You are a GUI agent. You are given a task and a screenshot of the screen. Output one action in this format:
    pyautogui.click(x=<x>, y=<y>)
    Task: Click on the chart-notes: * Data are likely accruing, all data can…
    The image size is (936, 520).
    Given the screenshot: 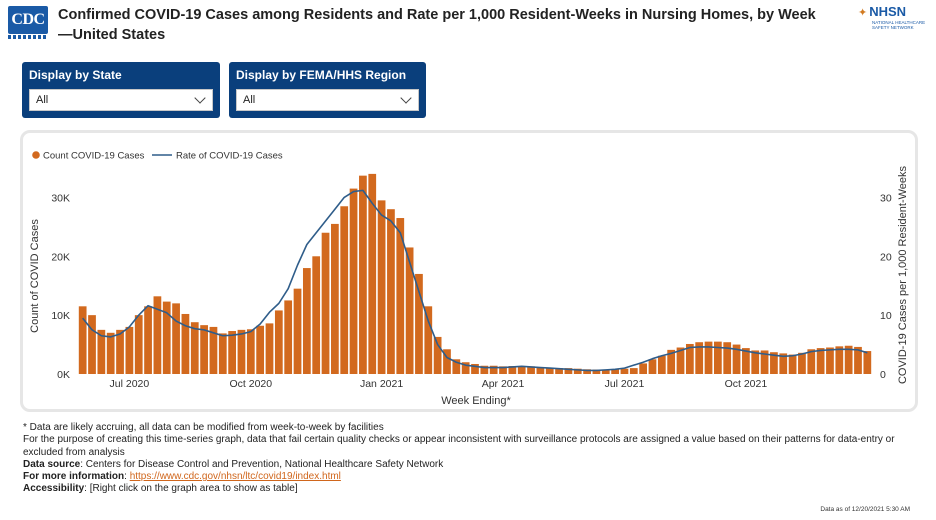 What is the action you would take?
    pyautogui.click(x=463, y=459)
    